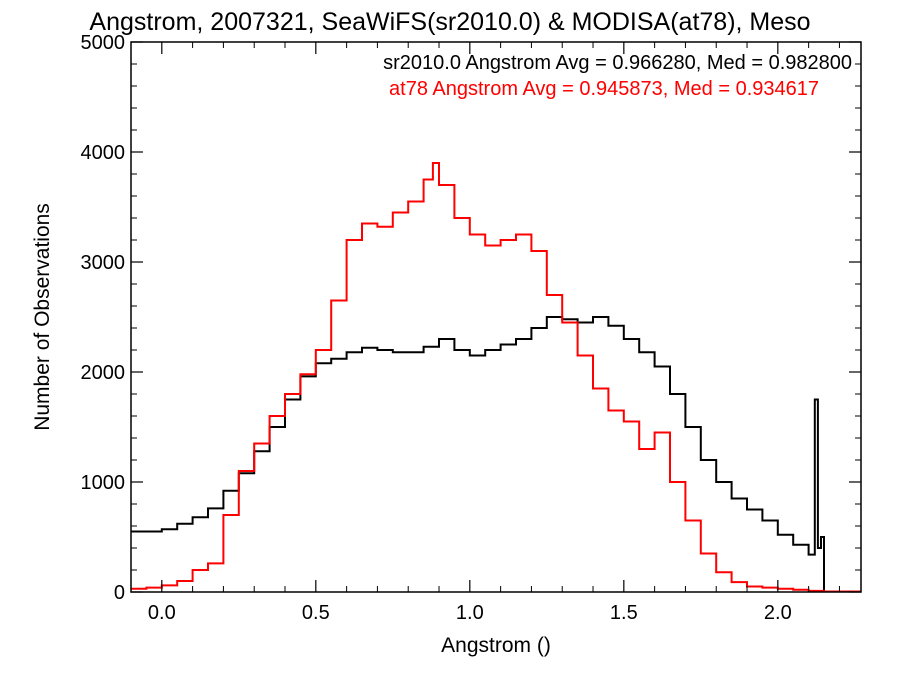 Image resolution: width=900 pixels, height=675 pixels. I want to click on y-tick-label: 0, so click(119, 593).